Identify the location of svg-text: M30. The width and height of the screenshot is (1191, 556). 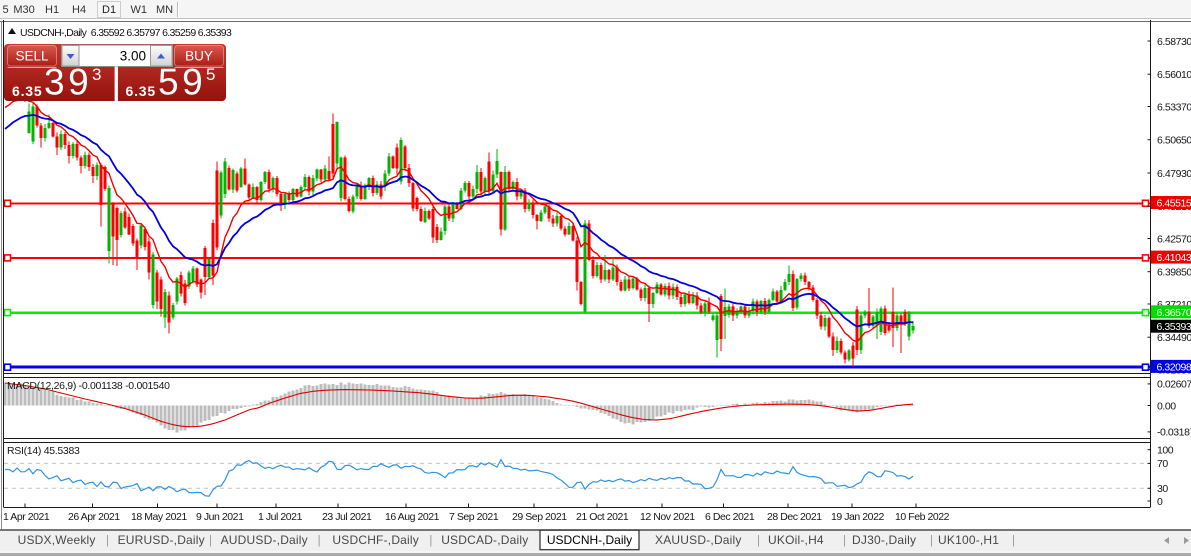
(23, 10).